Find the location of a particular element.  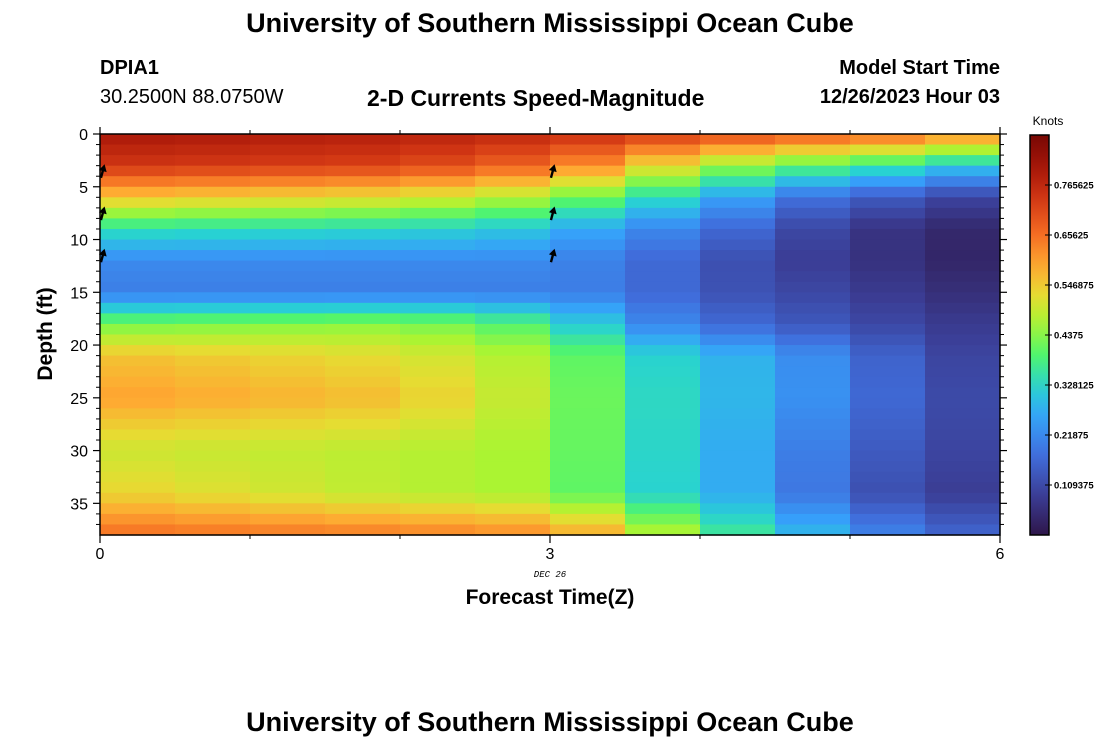

colorbar-tick-label: 0.21875 is located at coordinates (1071, 436).